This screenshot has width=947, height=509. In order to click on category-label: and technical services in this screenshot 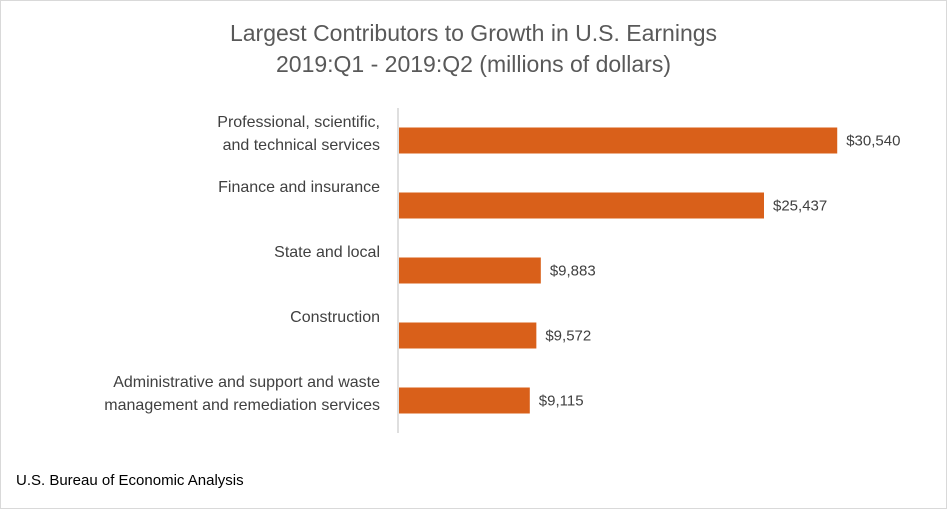, I will do `click(301, 145)`.